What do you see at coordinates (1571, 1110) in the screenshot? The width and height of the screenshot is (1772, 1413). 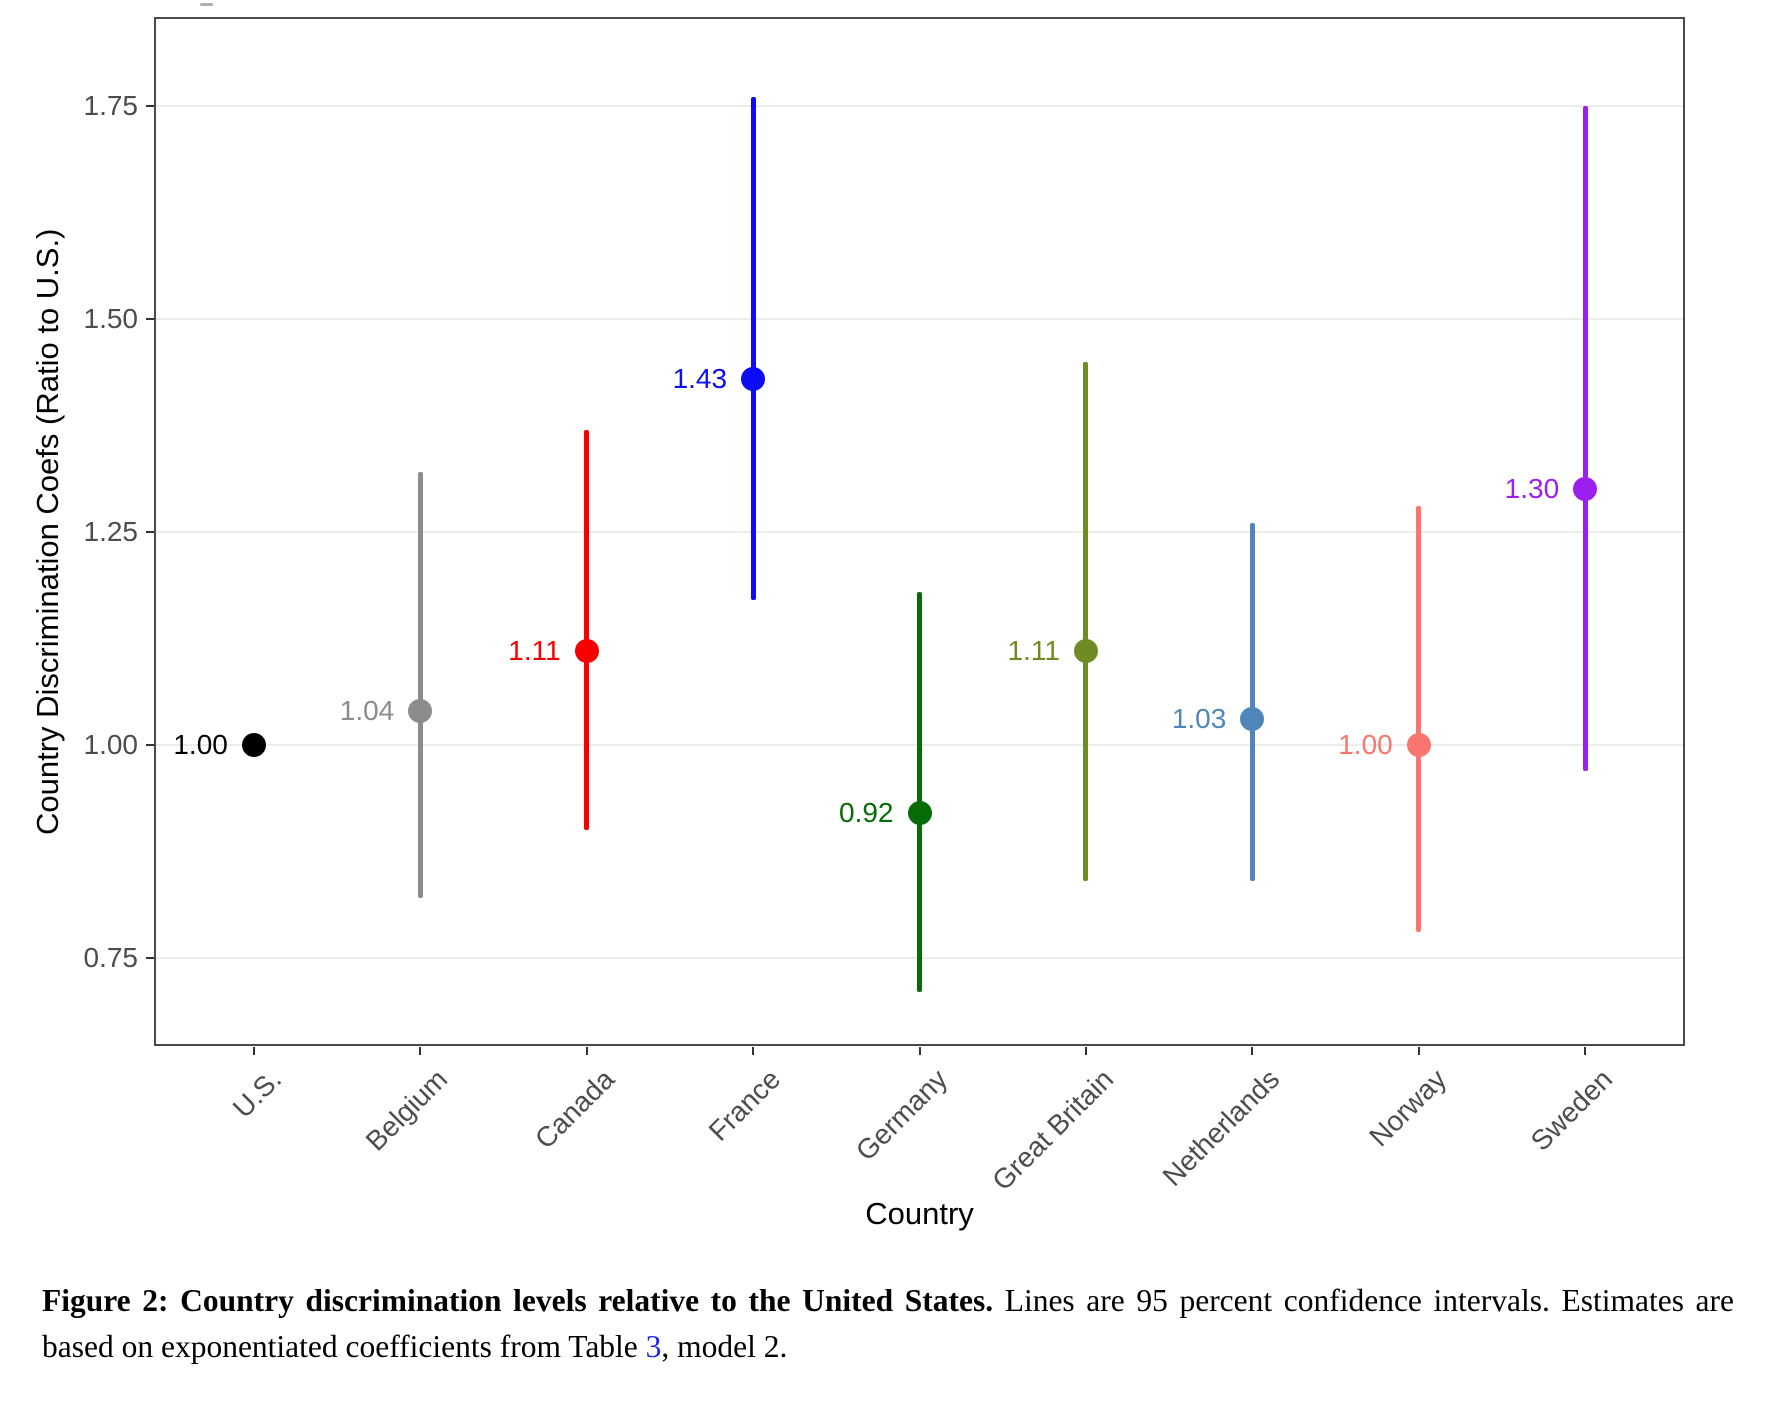 I see `x-tick-label: Sweden` at bounding box center [1571, 1110].